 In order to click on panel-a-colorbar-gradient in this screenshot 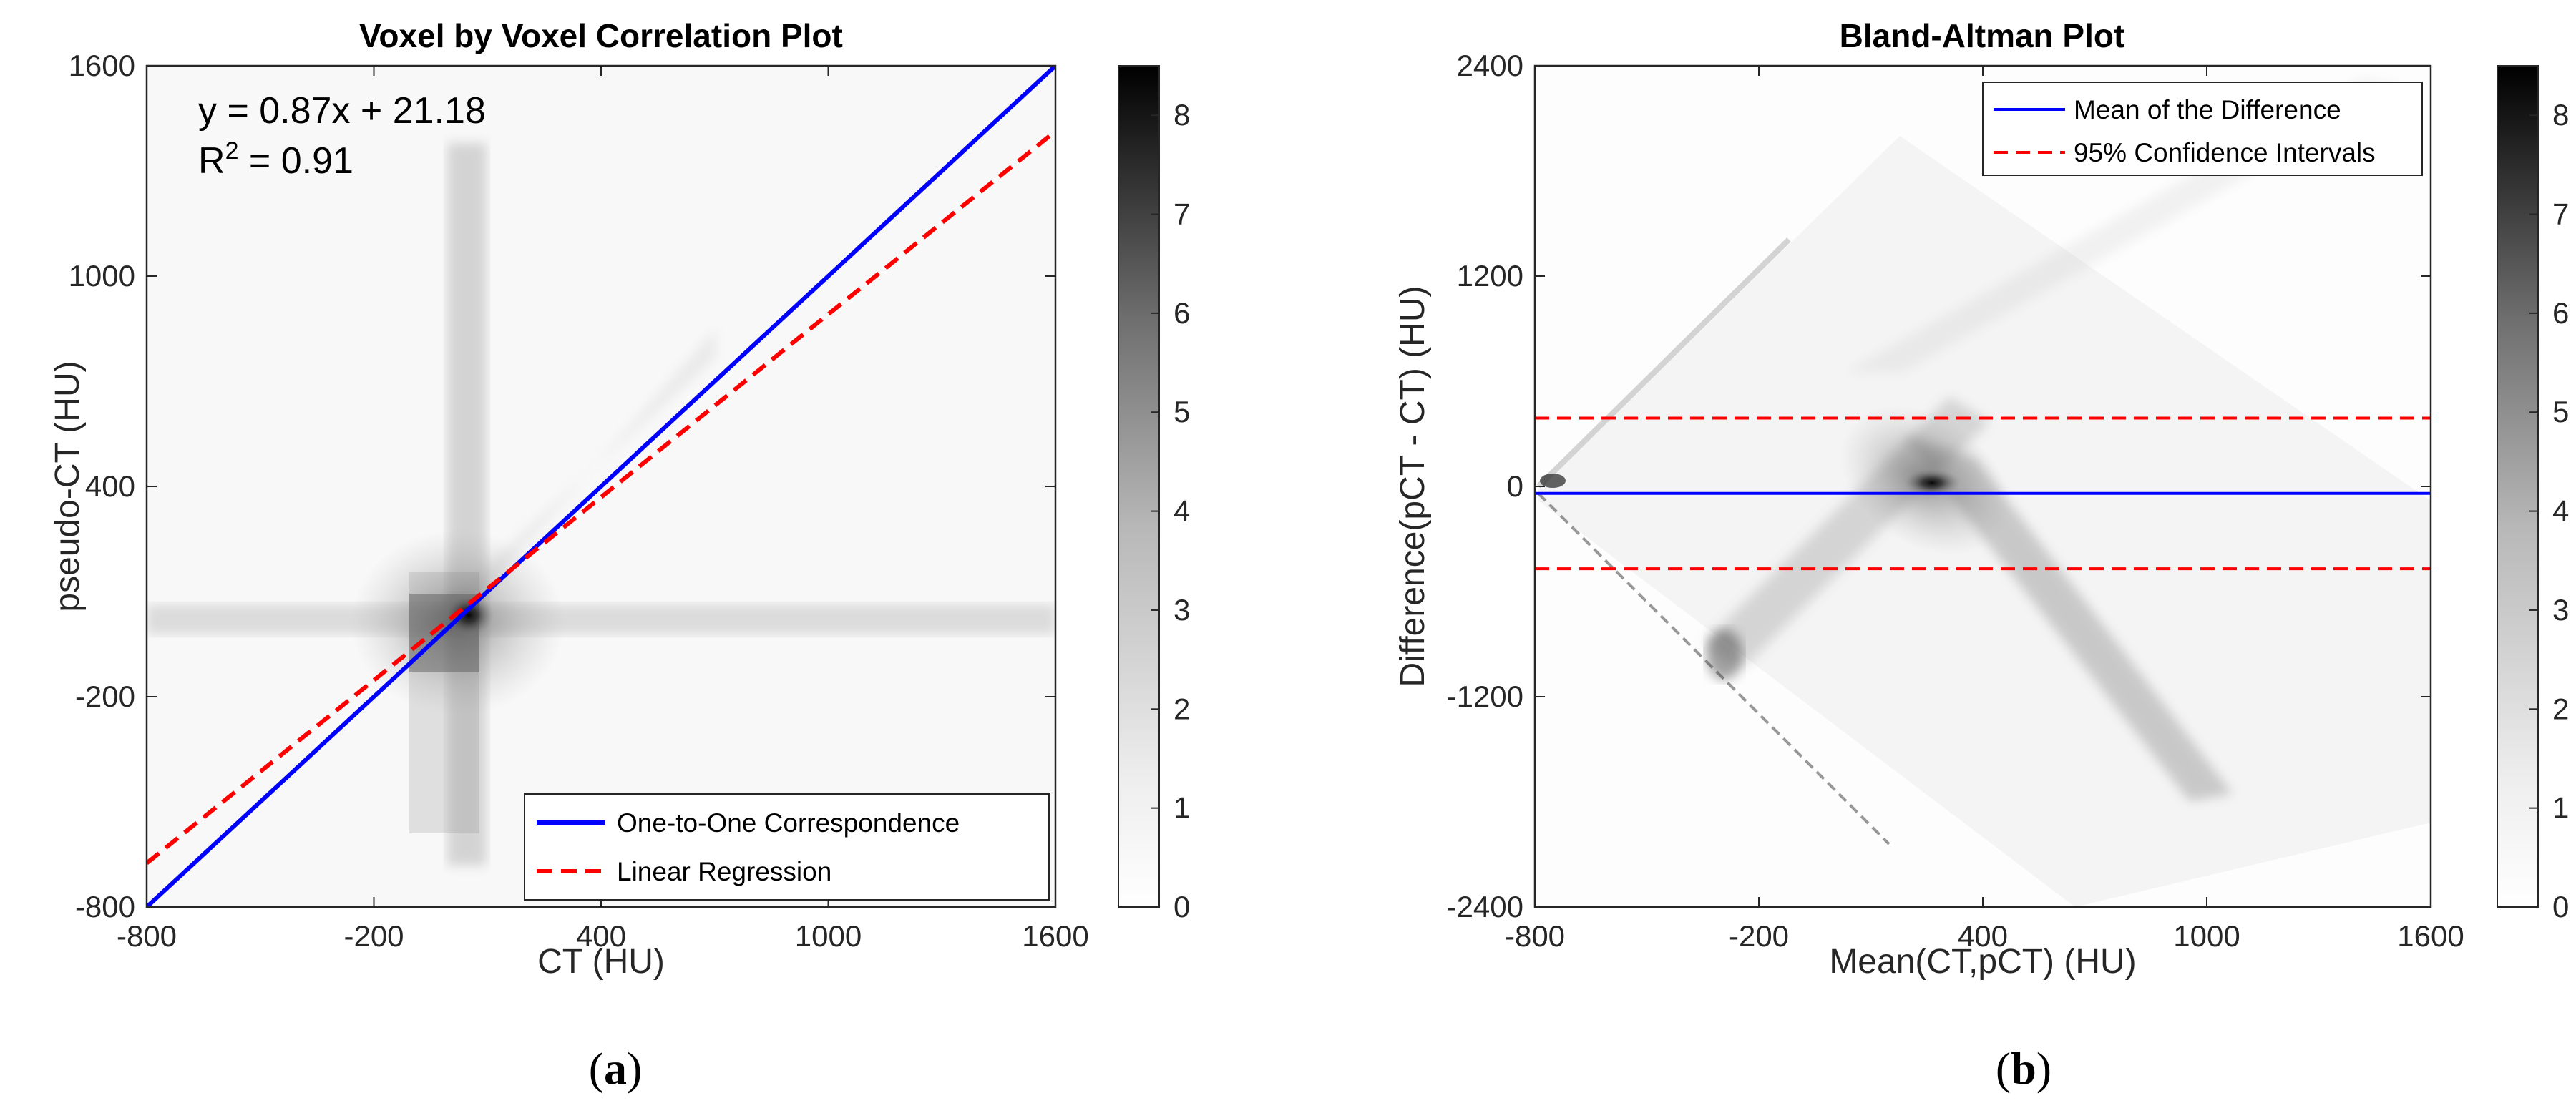, I will do `click(1139, 486)`.